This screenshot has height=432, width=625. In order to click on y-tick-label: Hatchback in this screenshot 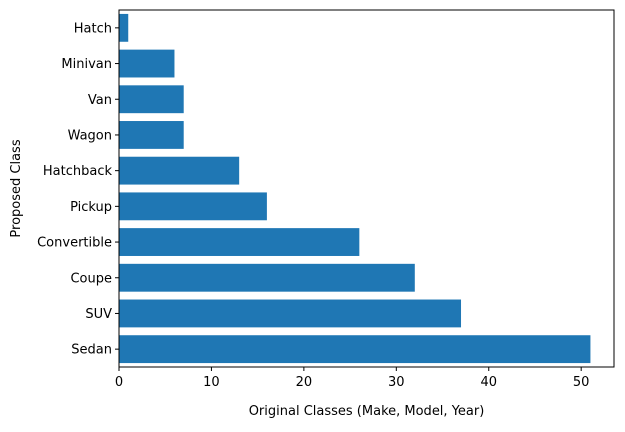, I will do `click(78, 171)`.